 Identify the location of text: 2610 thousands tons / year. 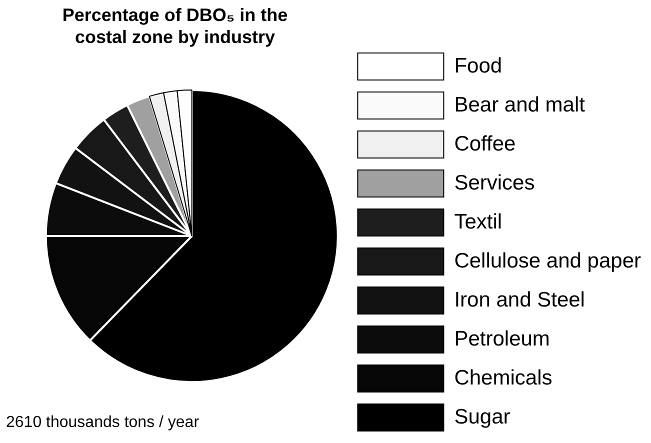
(103, 423).